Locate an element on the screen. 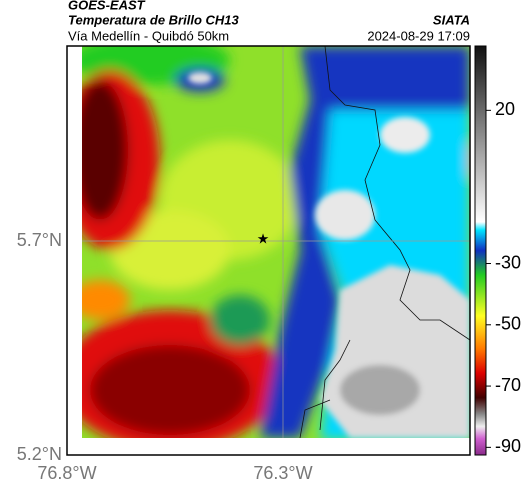 The width and height of the screenshot is (526, 491). colorbar-tick-label: 20 is located at coordinates (505, 109).